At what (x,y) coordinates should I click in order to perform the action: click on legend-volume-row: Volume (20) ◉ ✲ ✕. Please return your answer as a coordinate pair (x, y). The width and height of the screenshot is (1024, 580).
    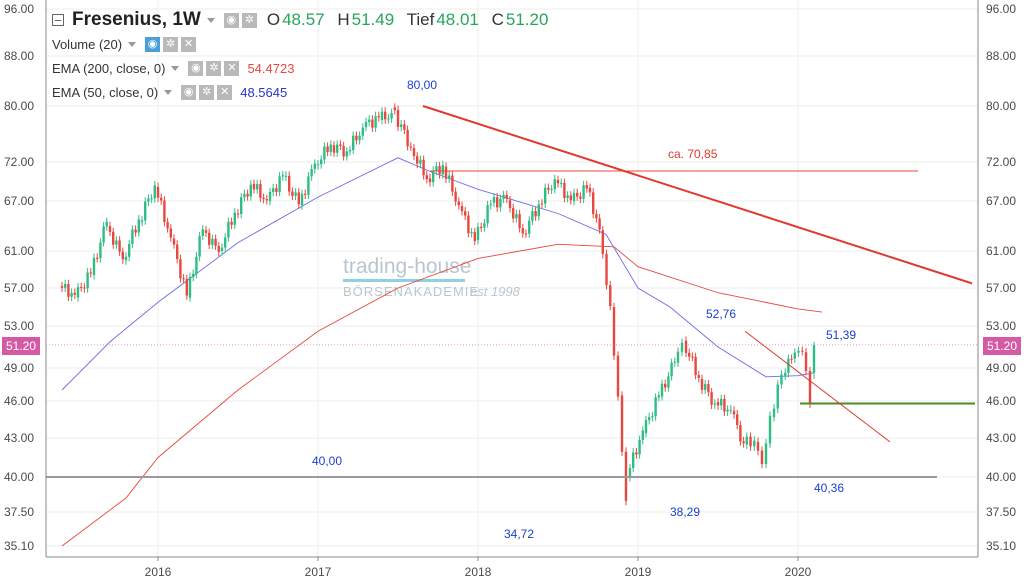
    Looking at the image, I should click on (304, 44).